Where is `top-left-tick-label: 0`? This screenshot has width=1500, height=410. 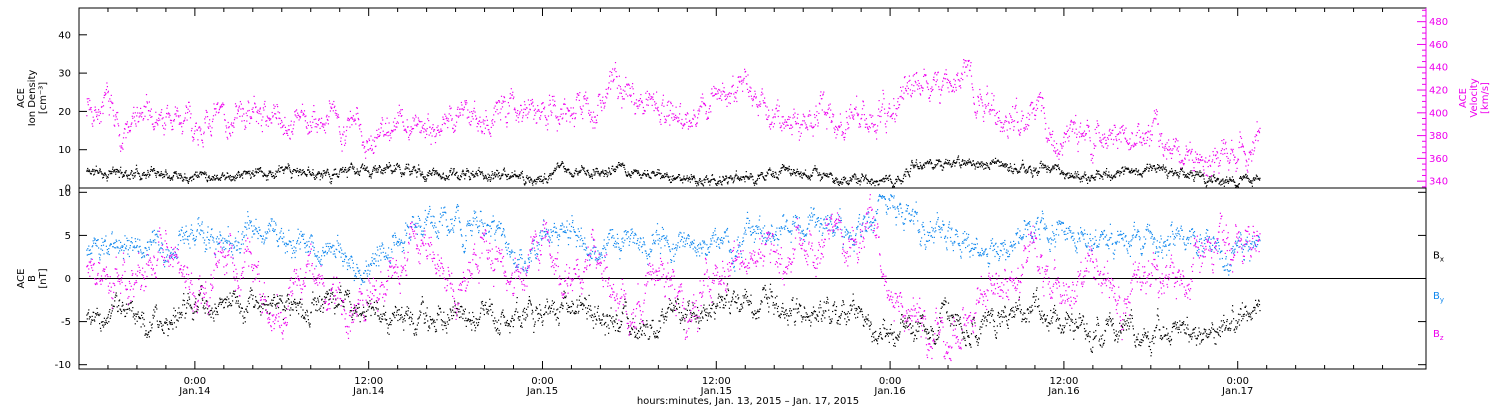
top-left-tick-label: 0 is located at coordinates (68, 189).